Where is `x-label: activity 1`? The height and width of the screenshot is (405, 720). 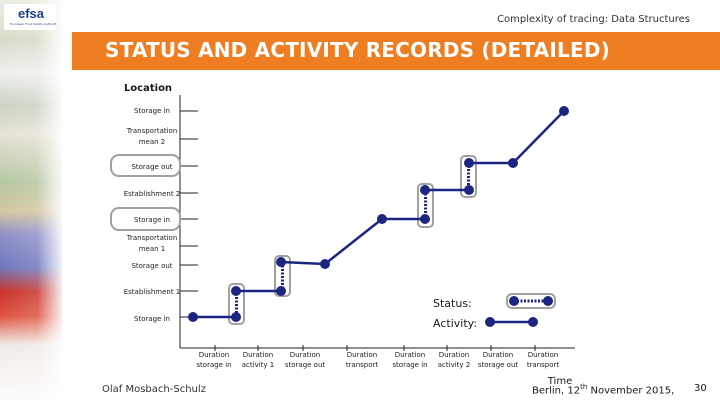 x-label: activity 1 is located at coordinates (258, 365).